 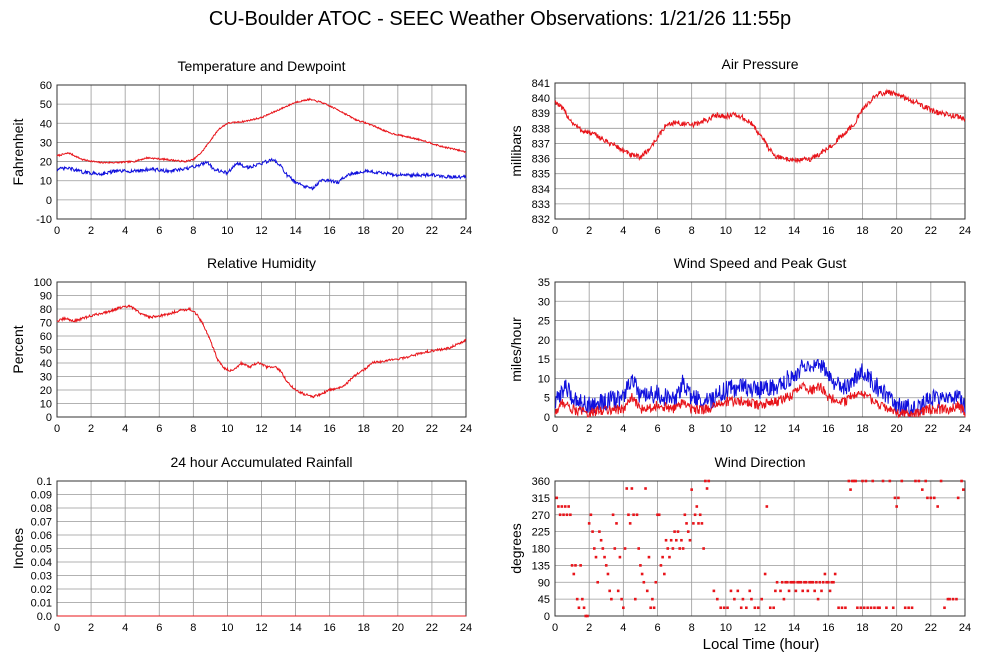 What do you see at coordinates (46, 324) in the screenshot?
I see `y-tick-label: 70` at bounding box center [46, 324].